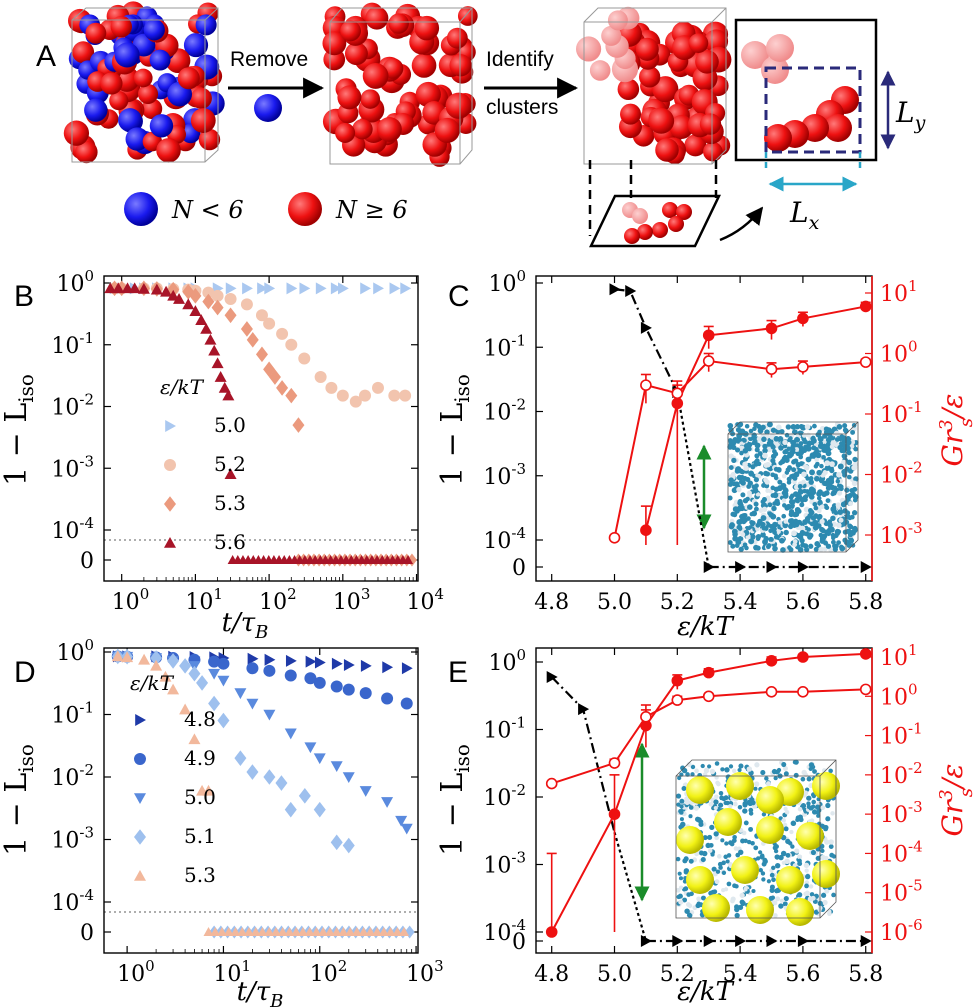  Describe the element at coordinates (207, 210) in the screenshot. I see `legend-blue-label: N < 6` at that location.